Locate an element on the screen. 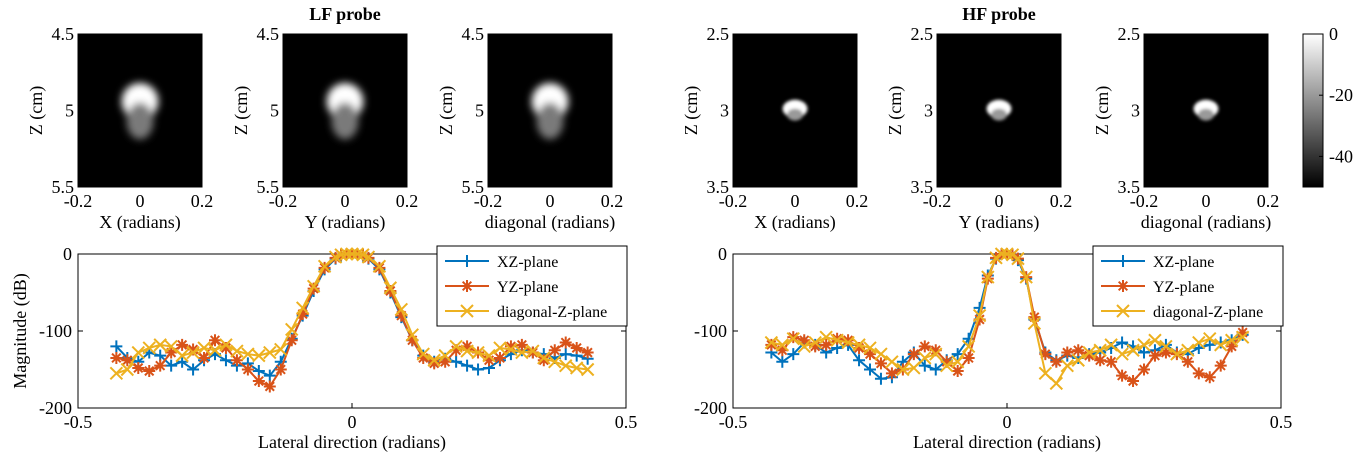  y-axis-label: Magnitude (dB) is located at coordinates (20, 330).